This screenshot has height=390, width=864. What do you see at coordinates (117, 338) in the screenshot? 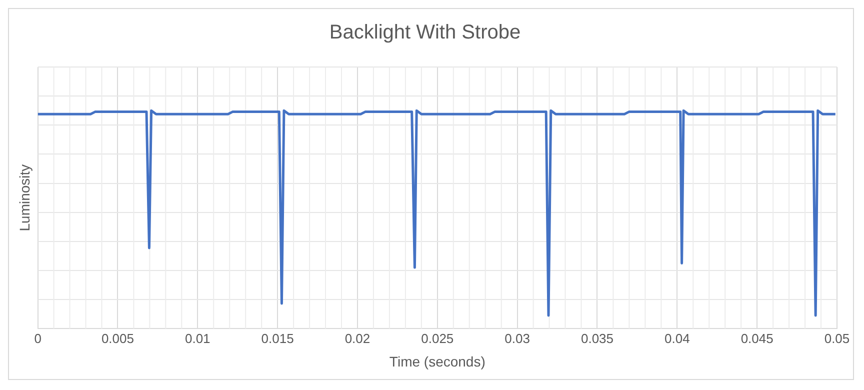
I see `x-tick-label: 0.005` at bounding box center [117, 338].